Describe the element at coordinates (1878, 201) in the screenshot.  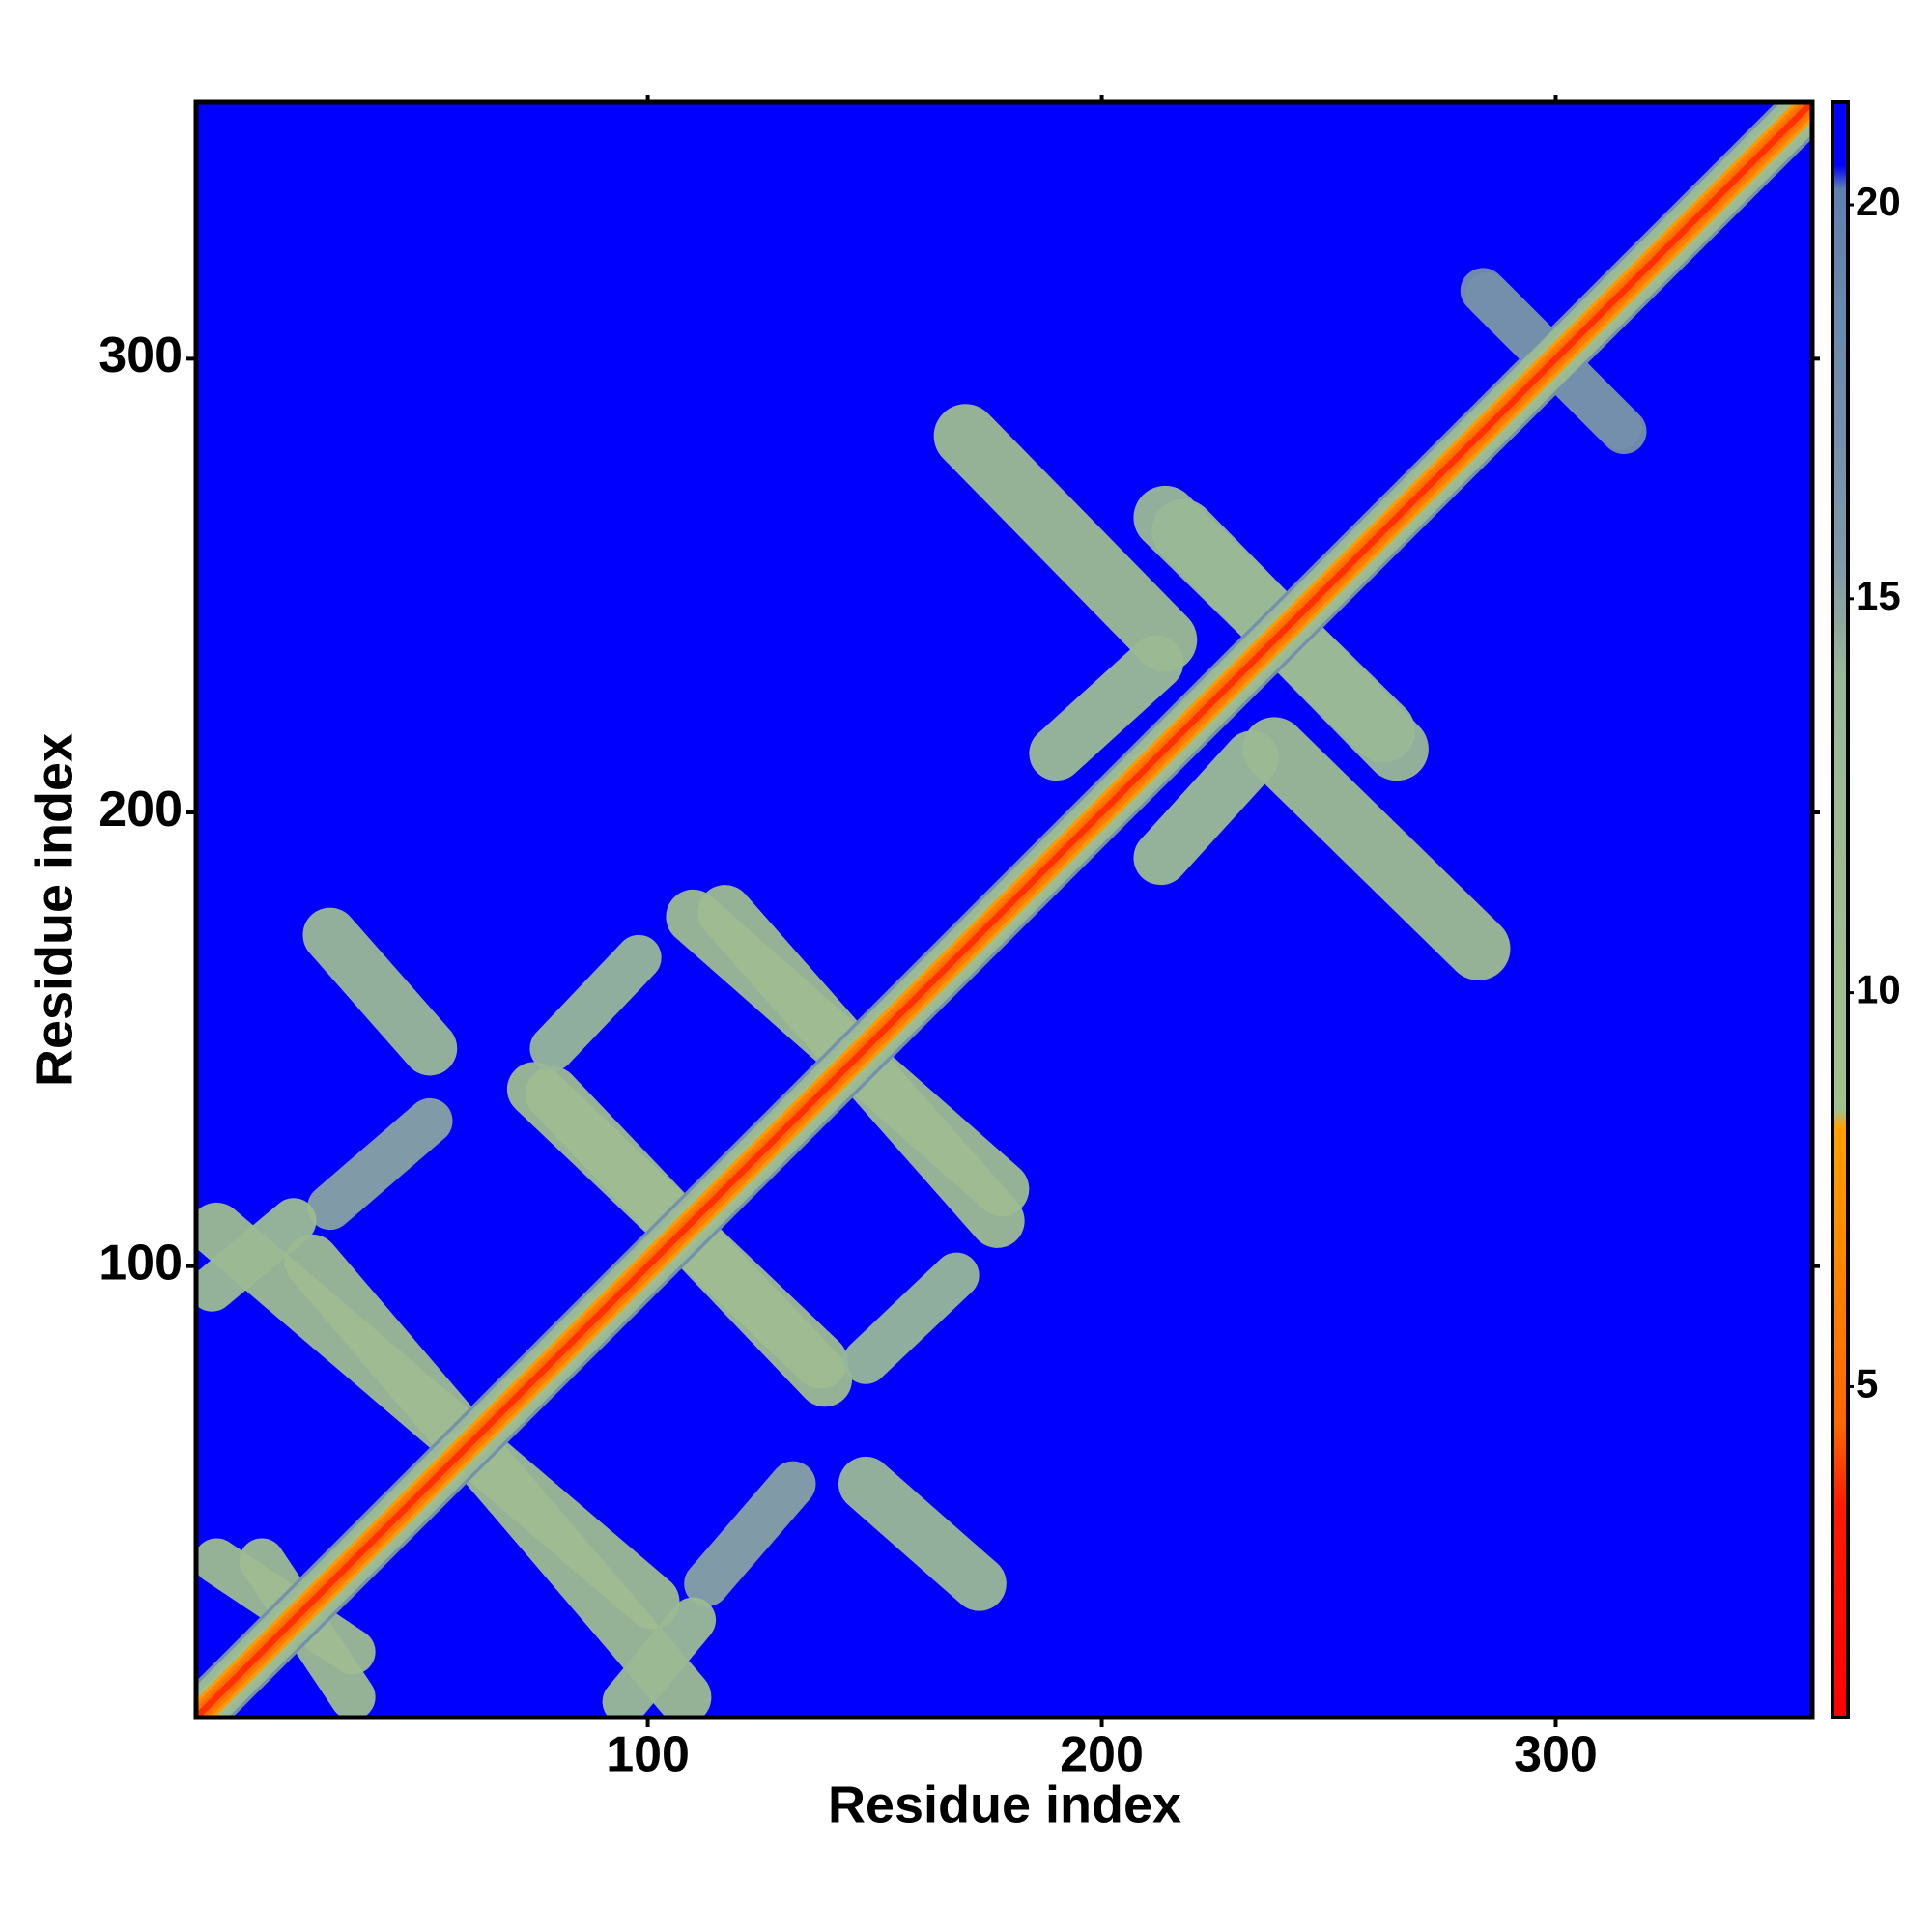
I see `colorbar-tick-label: 20` at that location.